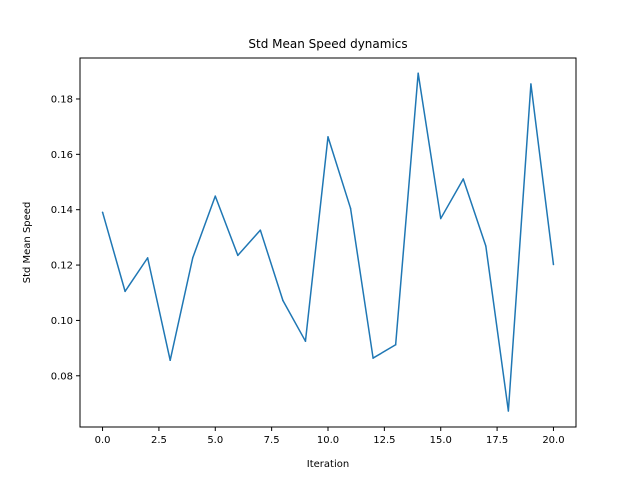  Describe the element at coordinates (62, 210) in the screenshot. I see `y-tick-label: 0.14` at that location.